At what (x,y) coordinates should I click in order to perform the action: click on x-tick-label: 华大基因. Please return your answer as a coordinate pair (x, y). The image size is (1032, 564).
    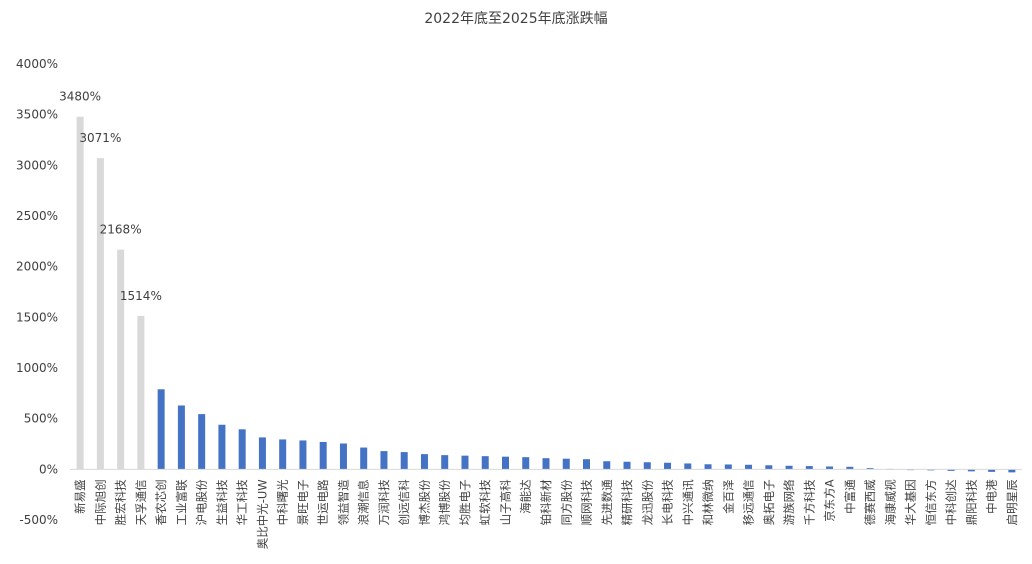
    Looking at the image, I should click on (911, 502).